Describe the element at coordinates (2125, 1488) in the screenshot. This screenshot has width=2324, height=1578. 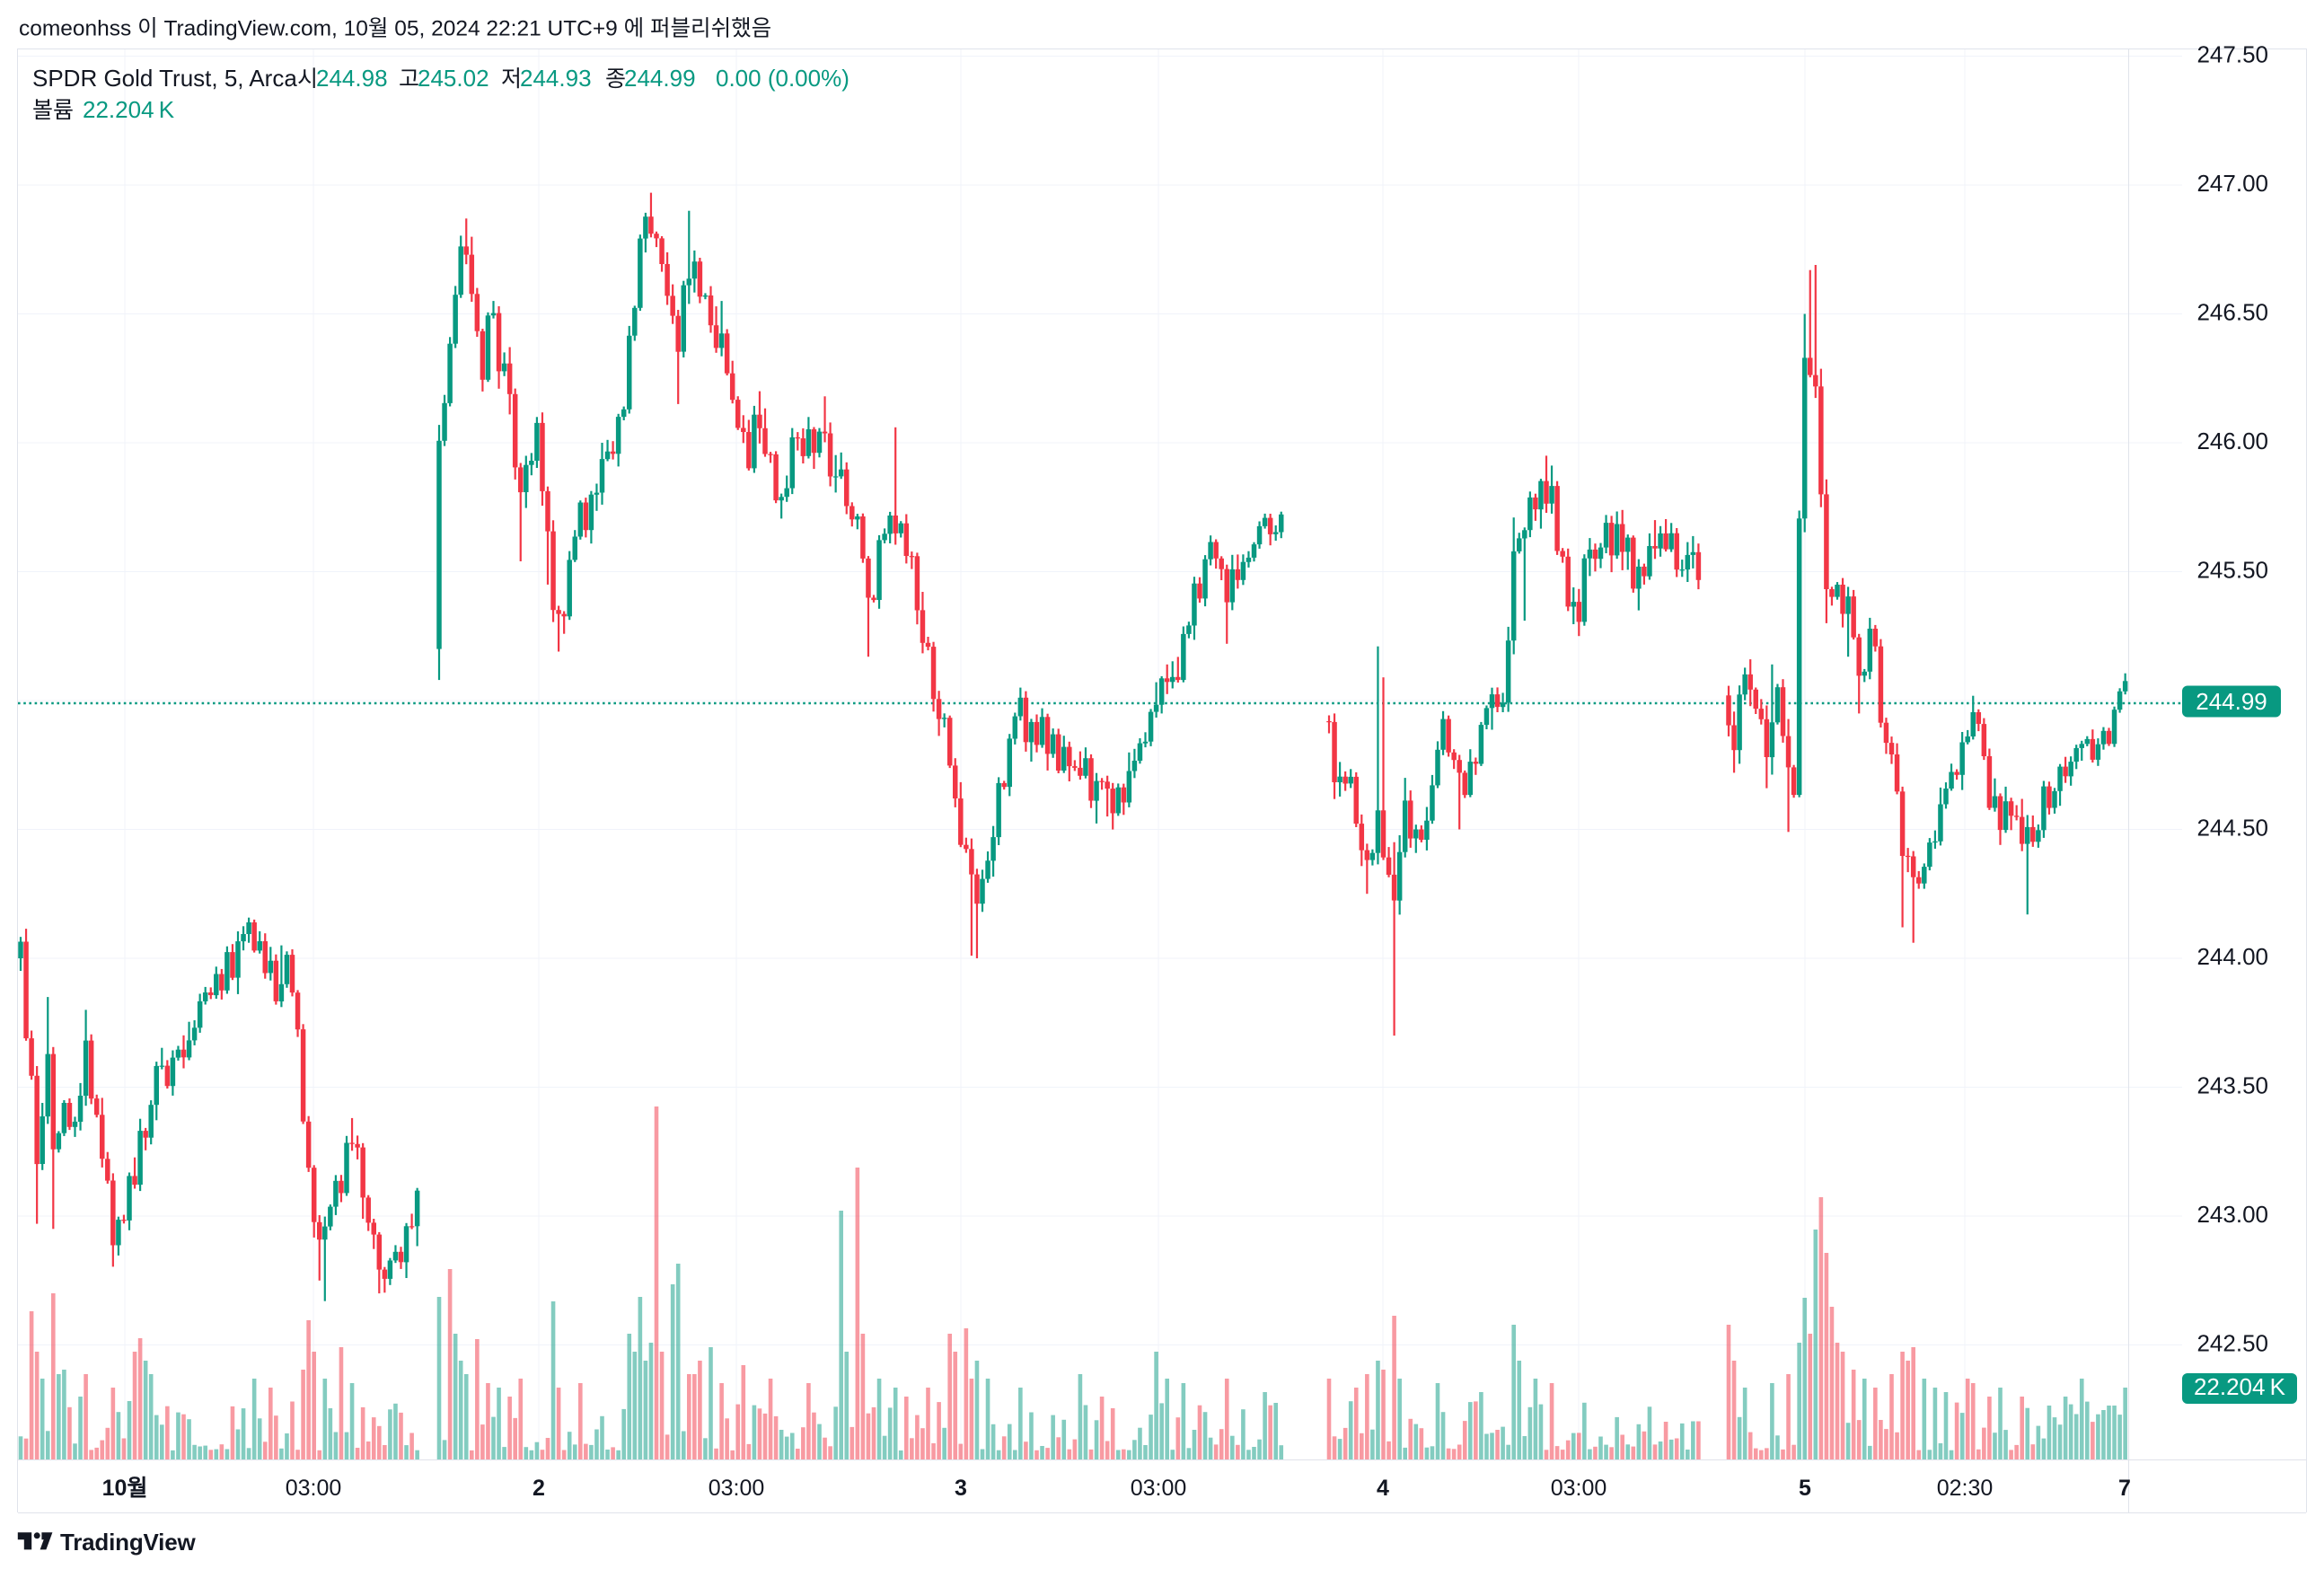
I see `svg-text: 7` at that location.